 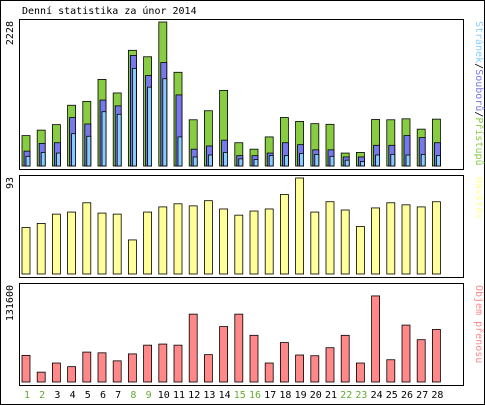 What do you see at coordinates (269, 241) in the screenshot?
I see `bar-Návštěv-17` at bounding box center [269, 241].